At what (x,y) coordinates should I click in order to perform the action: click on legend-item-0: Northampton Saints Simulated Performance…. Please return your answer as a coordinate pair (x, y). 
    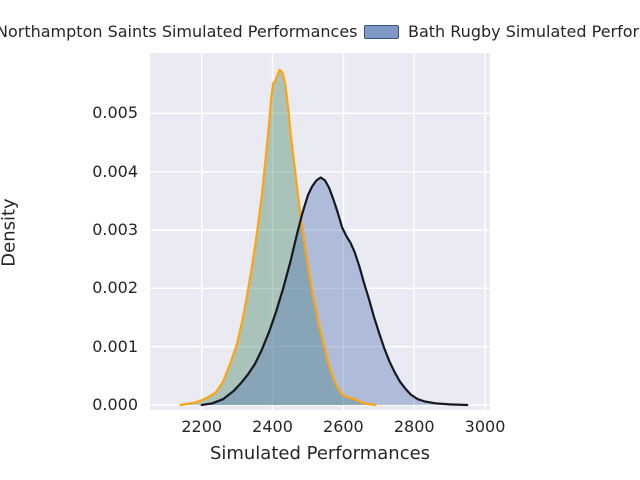
    Looking at the image, I should click on (179, 31).